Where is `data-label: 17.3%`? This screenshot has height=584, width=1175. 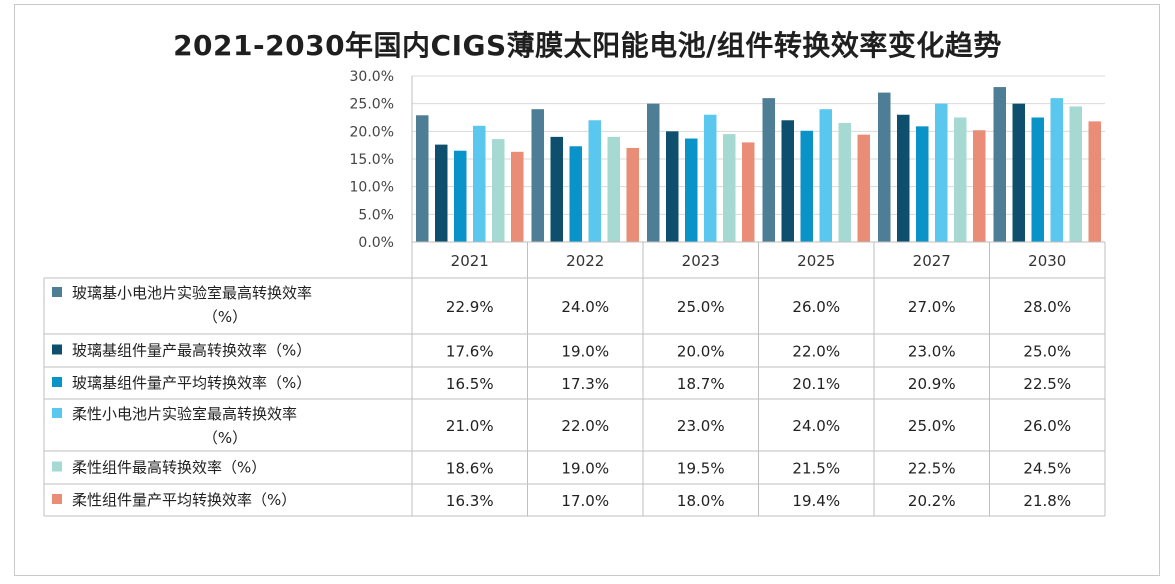 data-label: 17.3% is located at coordinates (585, 384).